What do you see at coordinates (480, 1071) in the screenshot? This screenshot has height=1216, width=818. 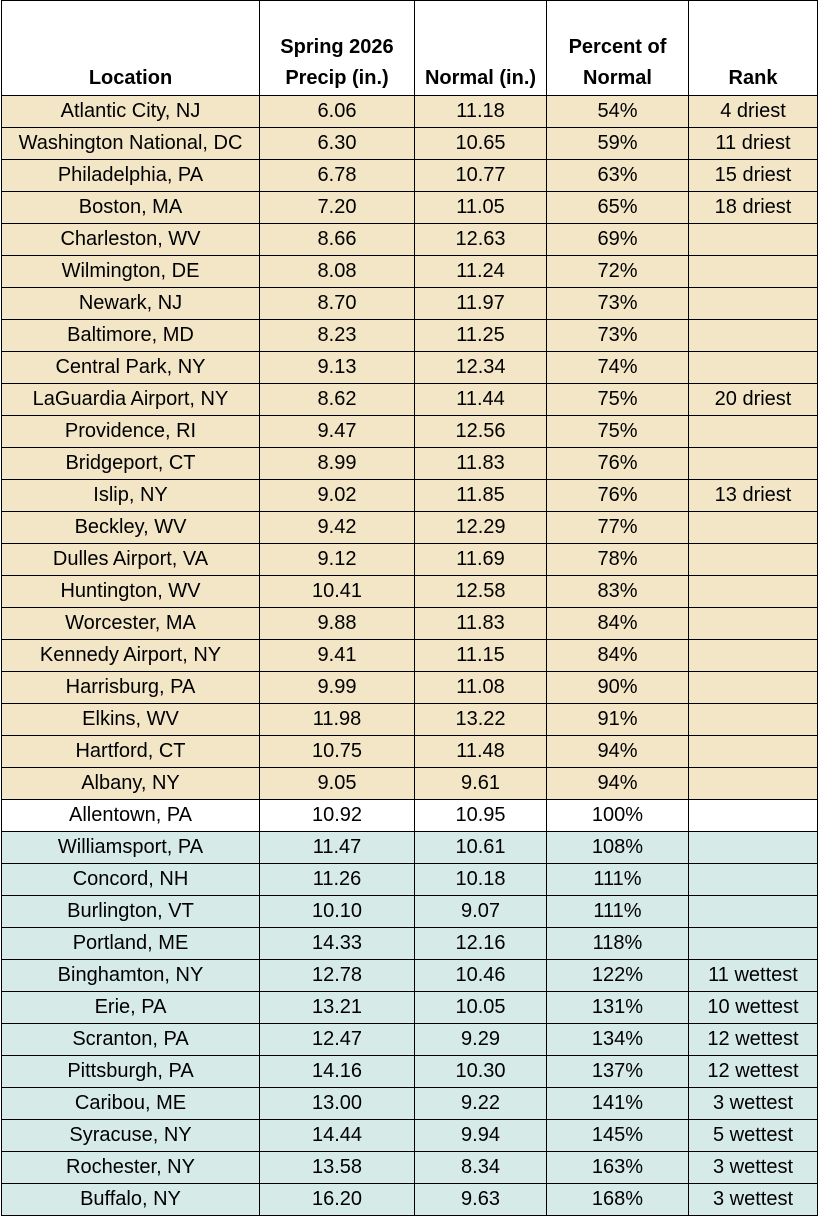 I see `normal-cell: 10.30` at bounding box center [480, 1071].